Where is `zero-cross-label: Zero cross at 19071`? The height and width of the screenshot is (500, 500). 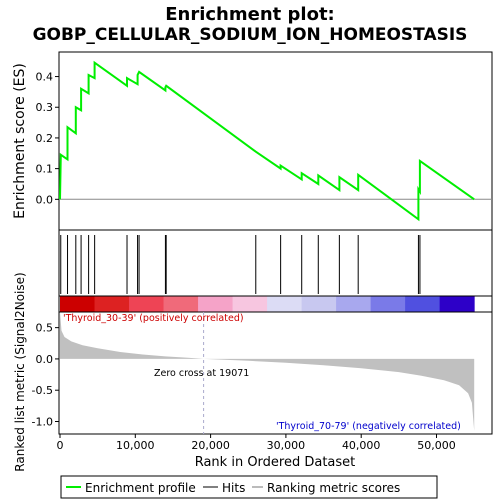 zero-cross-label: Zero cross at 19071 is located at coordinates (201, 373).